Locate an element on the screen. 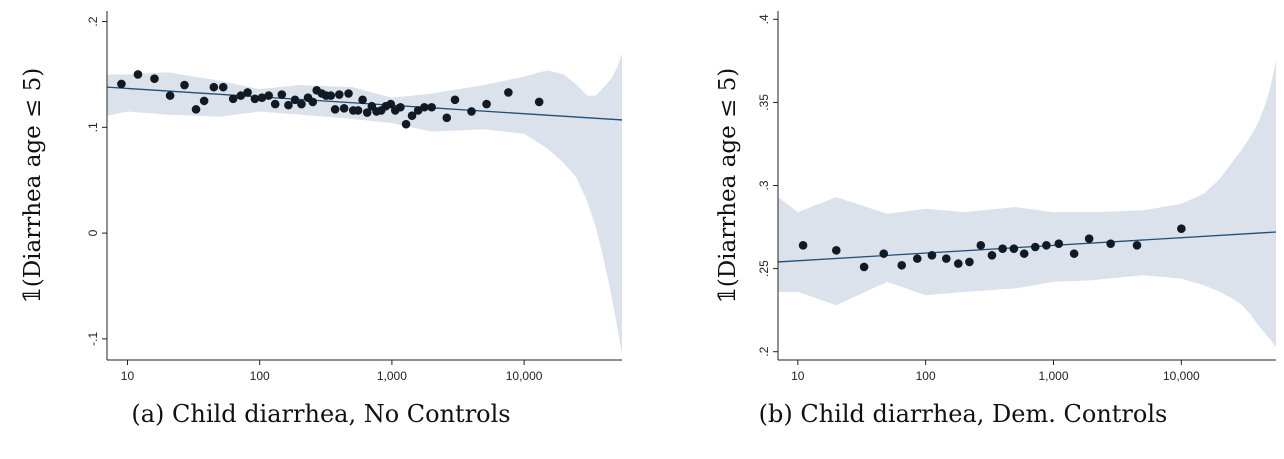  y-tick-label: -.1 is located at coordinates (93, 339).